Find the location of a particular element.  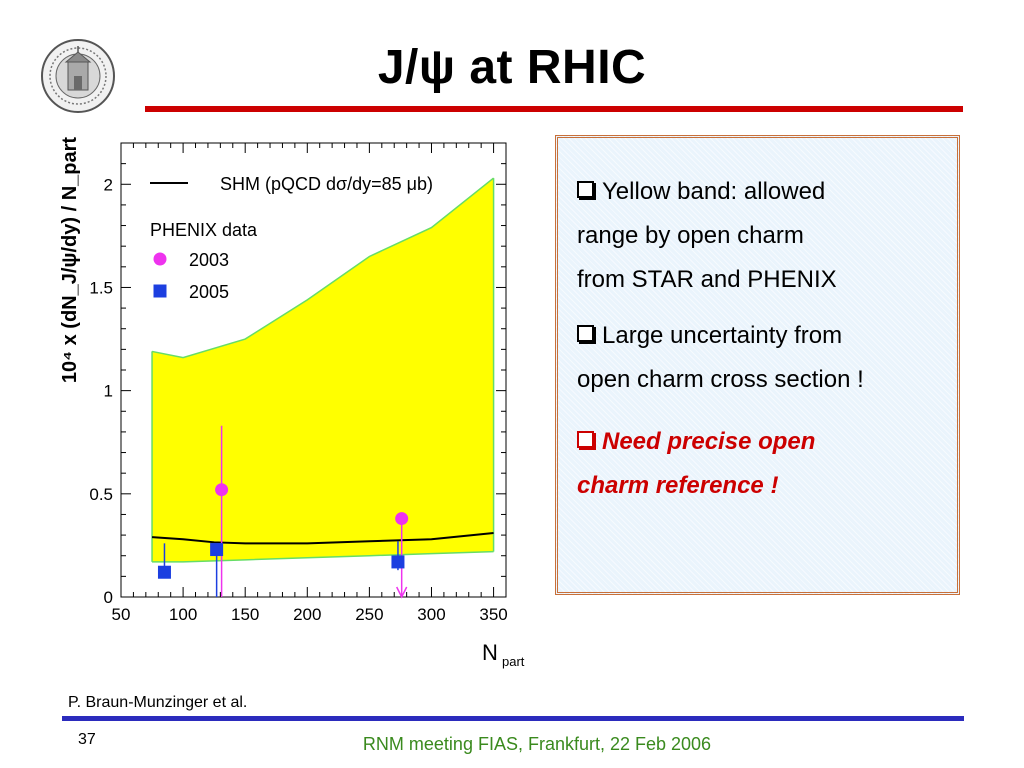

x-tick-label: 200 is located at coordinates (307, 614).